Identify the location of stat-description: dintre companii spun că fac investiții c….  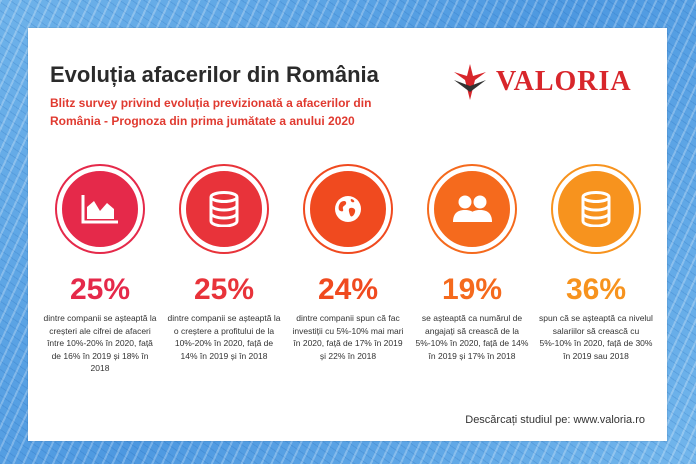
(348, 337).